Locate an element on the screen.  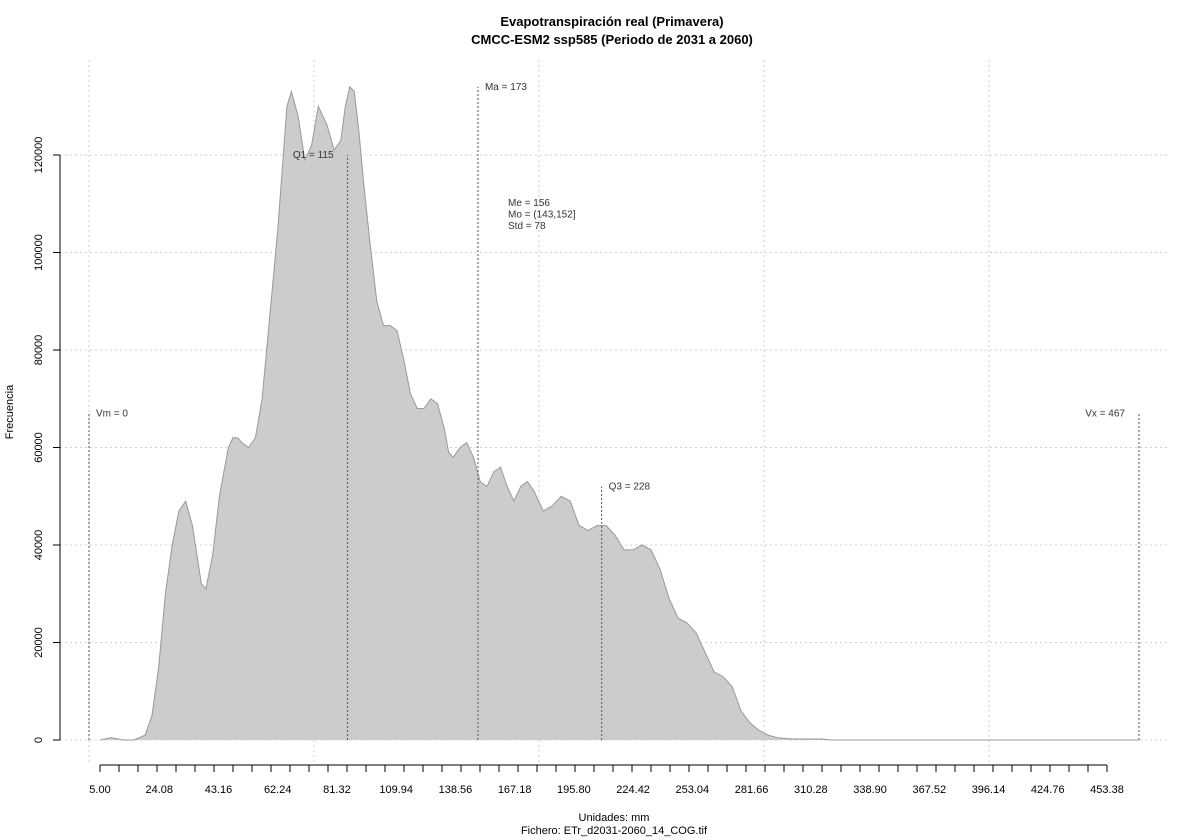
stats-line: Me = 156 is located at coordinates (529, 203).